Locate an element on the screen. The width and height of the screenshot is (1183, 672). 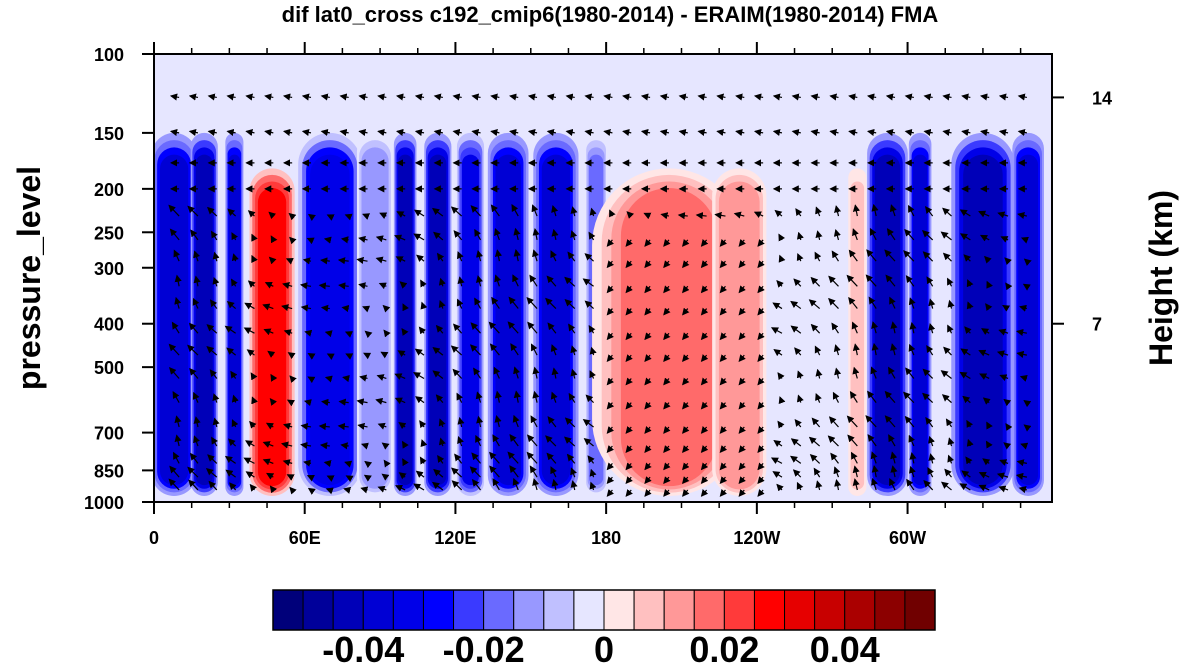
colorbar: -0.04 -0.02 0 0.02 0.04 is located at coordinates (604, 629).